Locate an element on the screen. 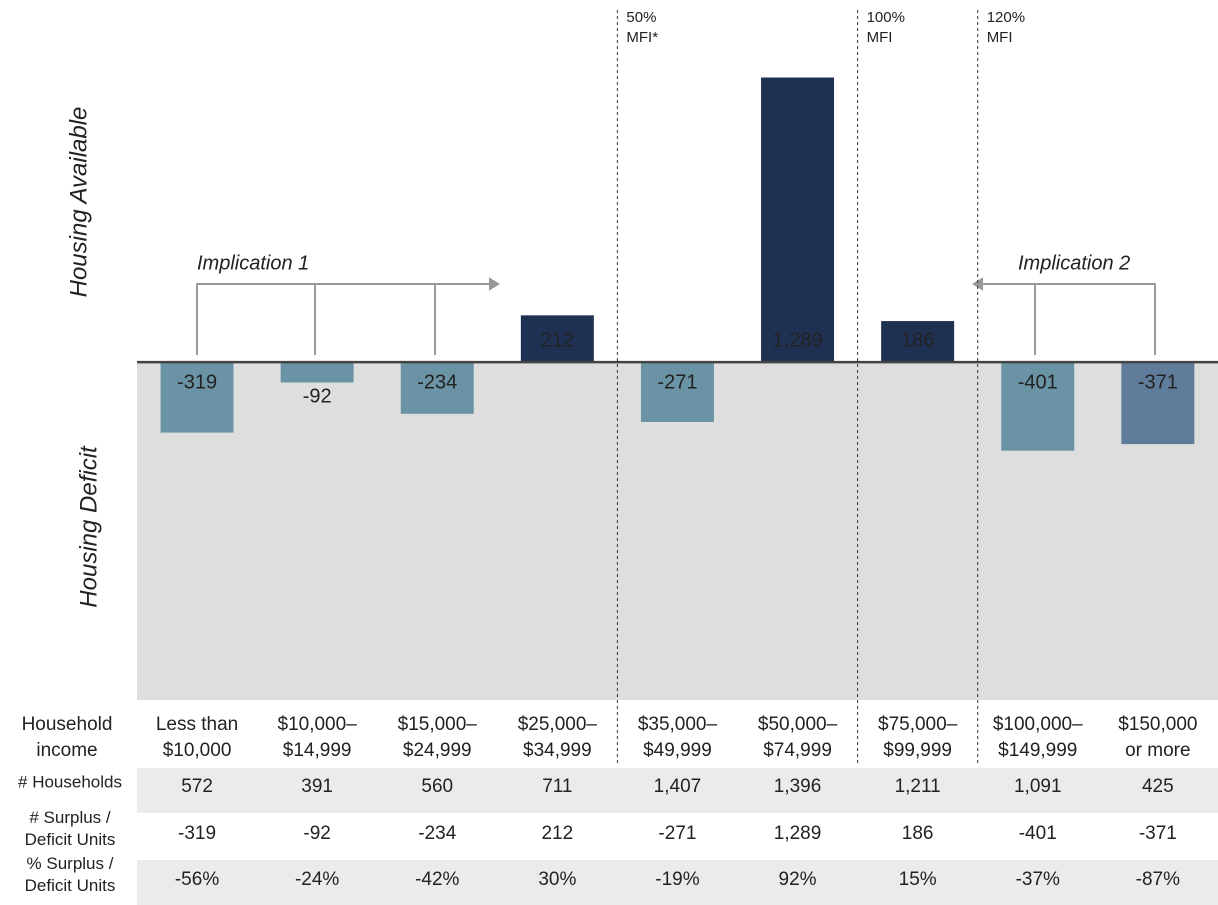 This screenshot has width=1218, height=905. value-label: -92 is located at coordinates (317, 397).